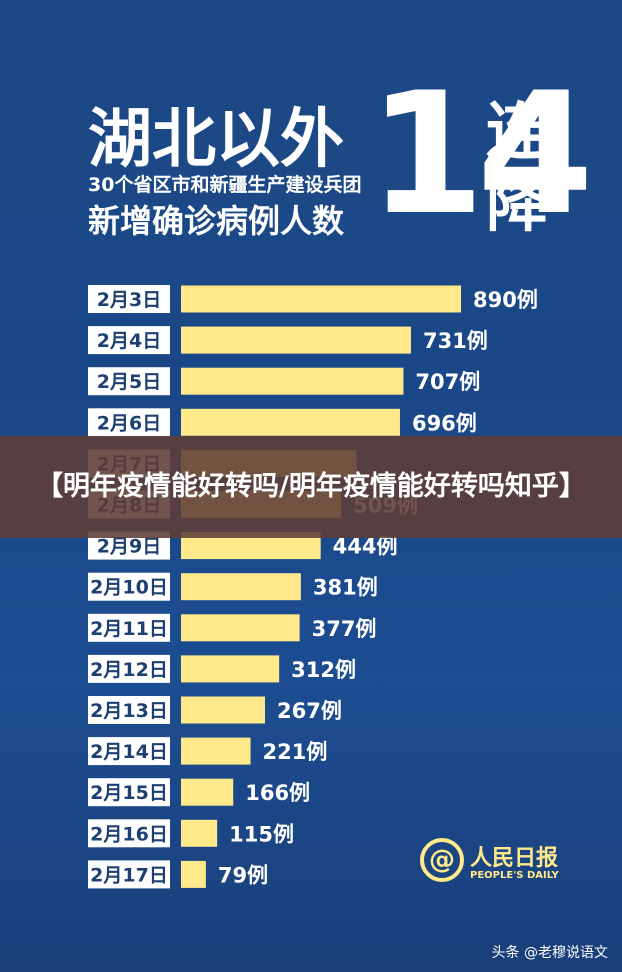 This screenshot has width=622, height=972. Describe the element at coordinates (447, 382) in the screenshot. I see `value-label: 707例` at that location.